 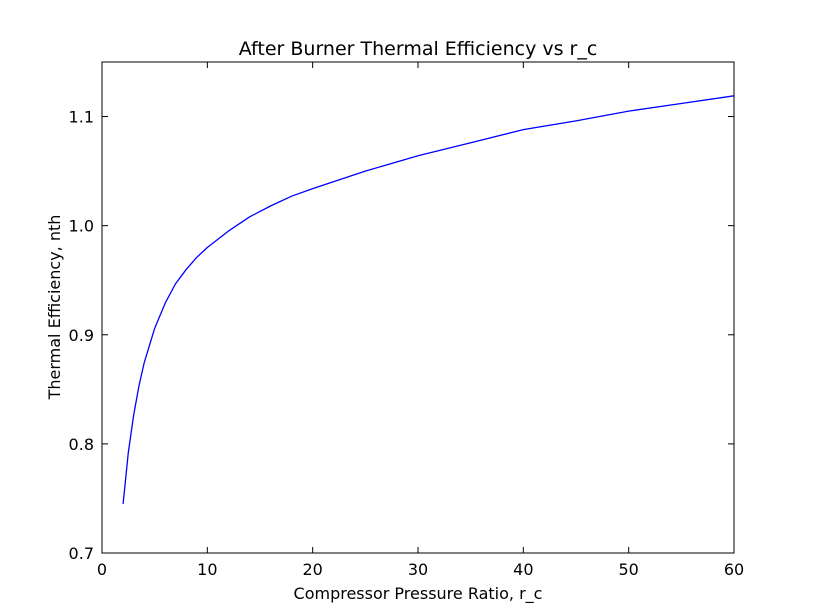 I want to click on x-tick-label: 20, so click(x=312, y=569).